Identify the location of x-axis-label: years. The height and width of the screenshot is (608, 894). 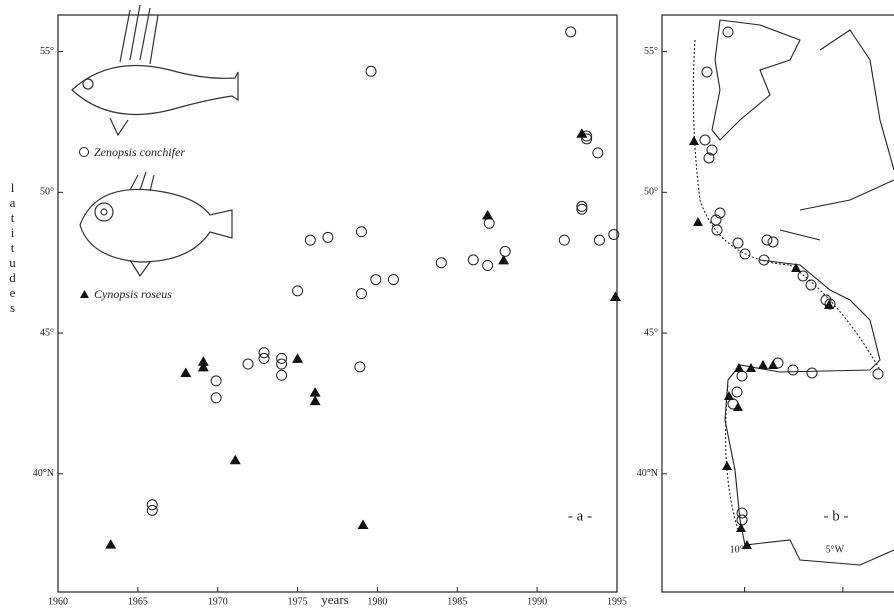
(334, 599).